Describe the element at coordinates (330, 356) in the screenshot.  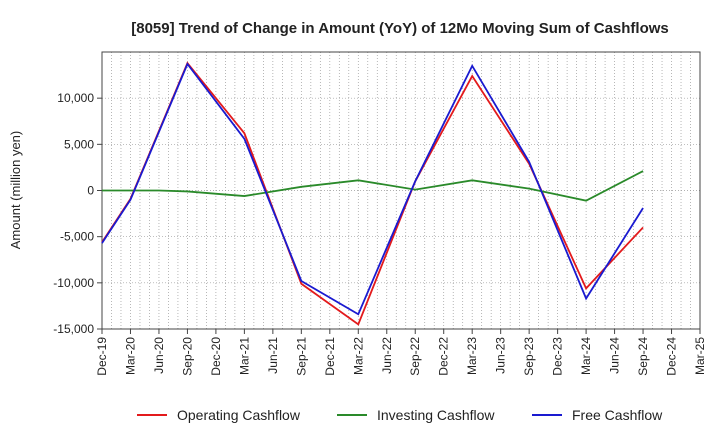
I see `x-tick-label: Dec-21` at that location.